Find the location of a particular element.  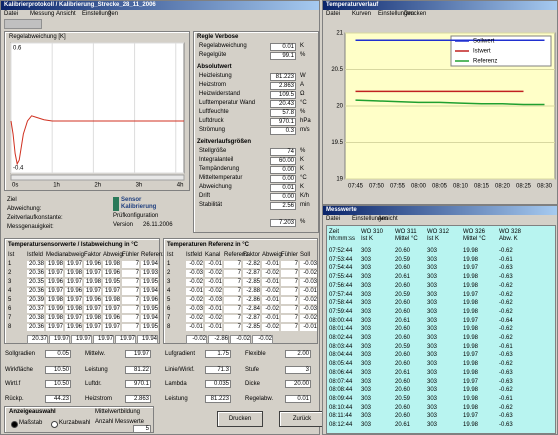

menu-item: Datei is located at coordinates (333, 14).